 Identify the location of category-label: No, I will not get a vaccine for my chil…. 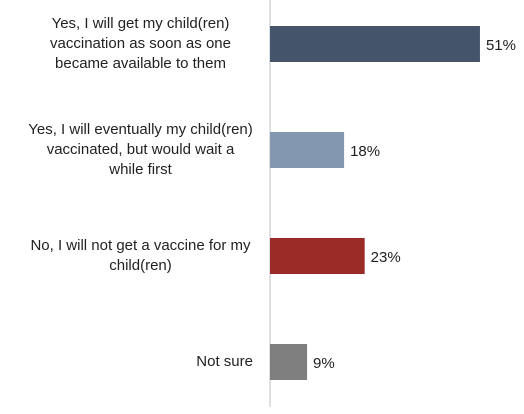
(140, 255).